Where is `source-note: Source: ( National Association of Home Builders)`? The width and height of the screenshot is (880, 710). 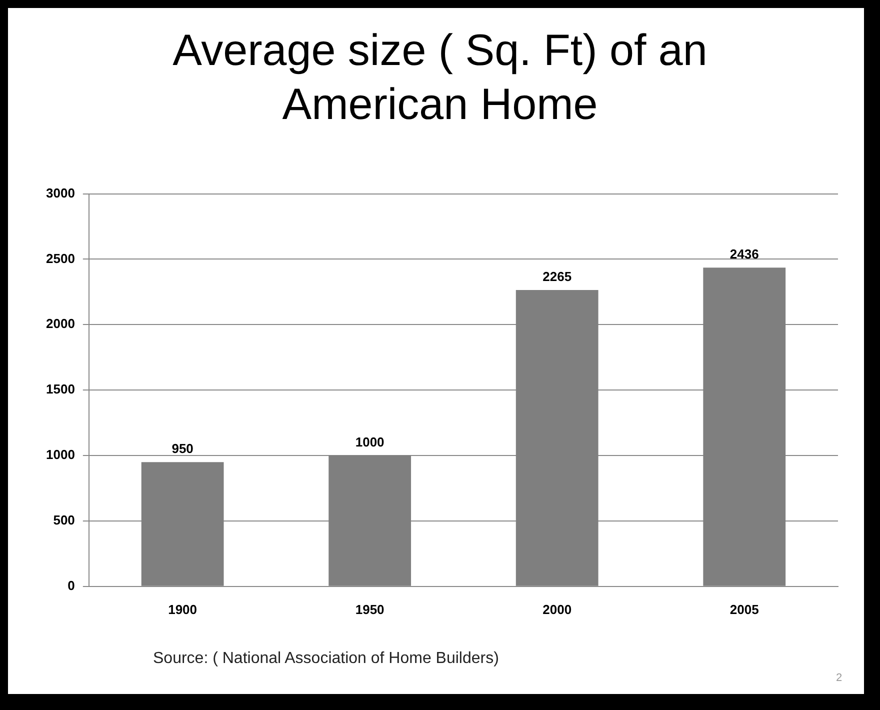 source-note: Source: ( National Association of Home Builders) is located at coordinates (326, 659).